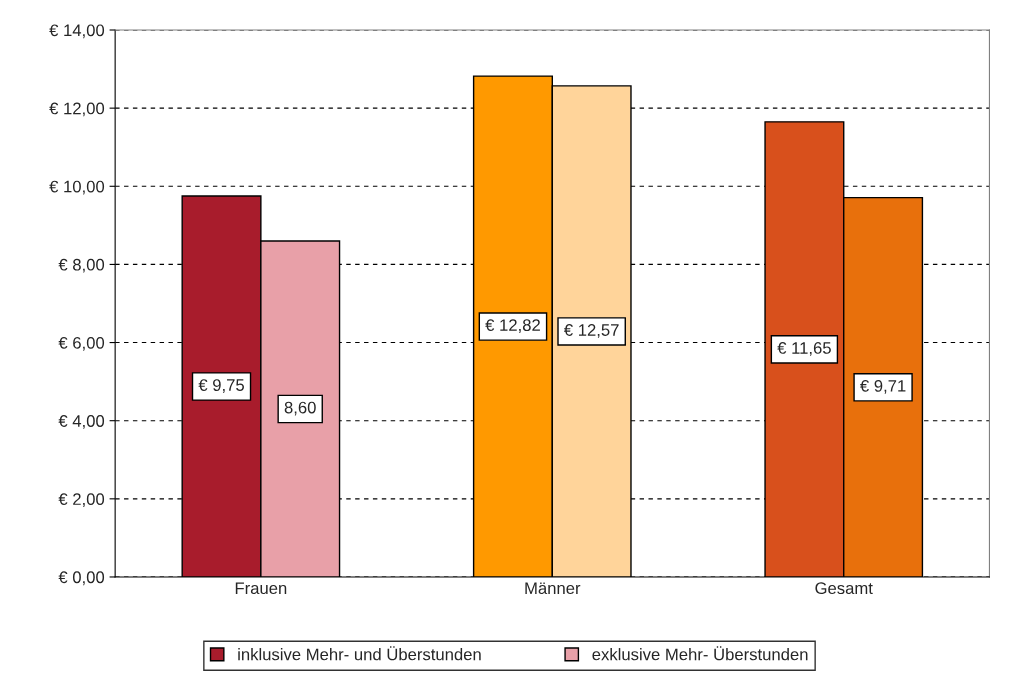 The height and width of the screenshot is (682, 1019). Describe the element at coordinates (261, 588) in the screenshot. I see `x-tick-label: Frauen` at that location.